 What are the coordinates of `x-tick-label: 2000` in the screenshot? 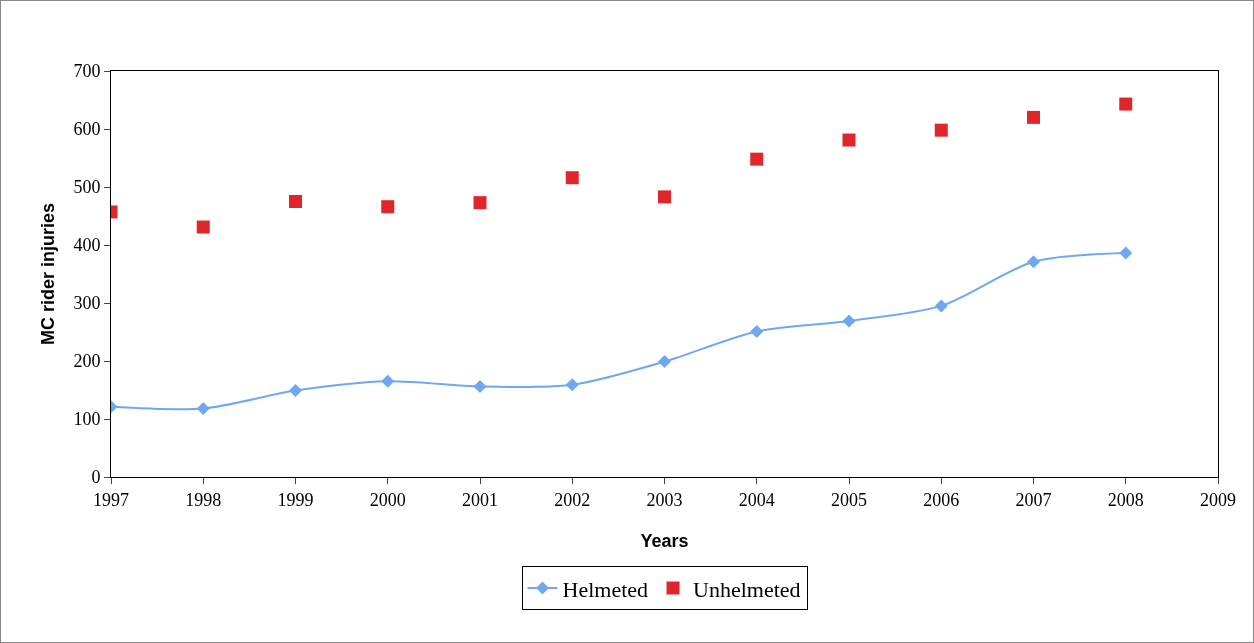 It's located at (387, 499).